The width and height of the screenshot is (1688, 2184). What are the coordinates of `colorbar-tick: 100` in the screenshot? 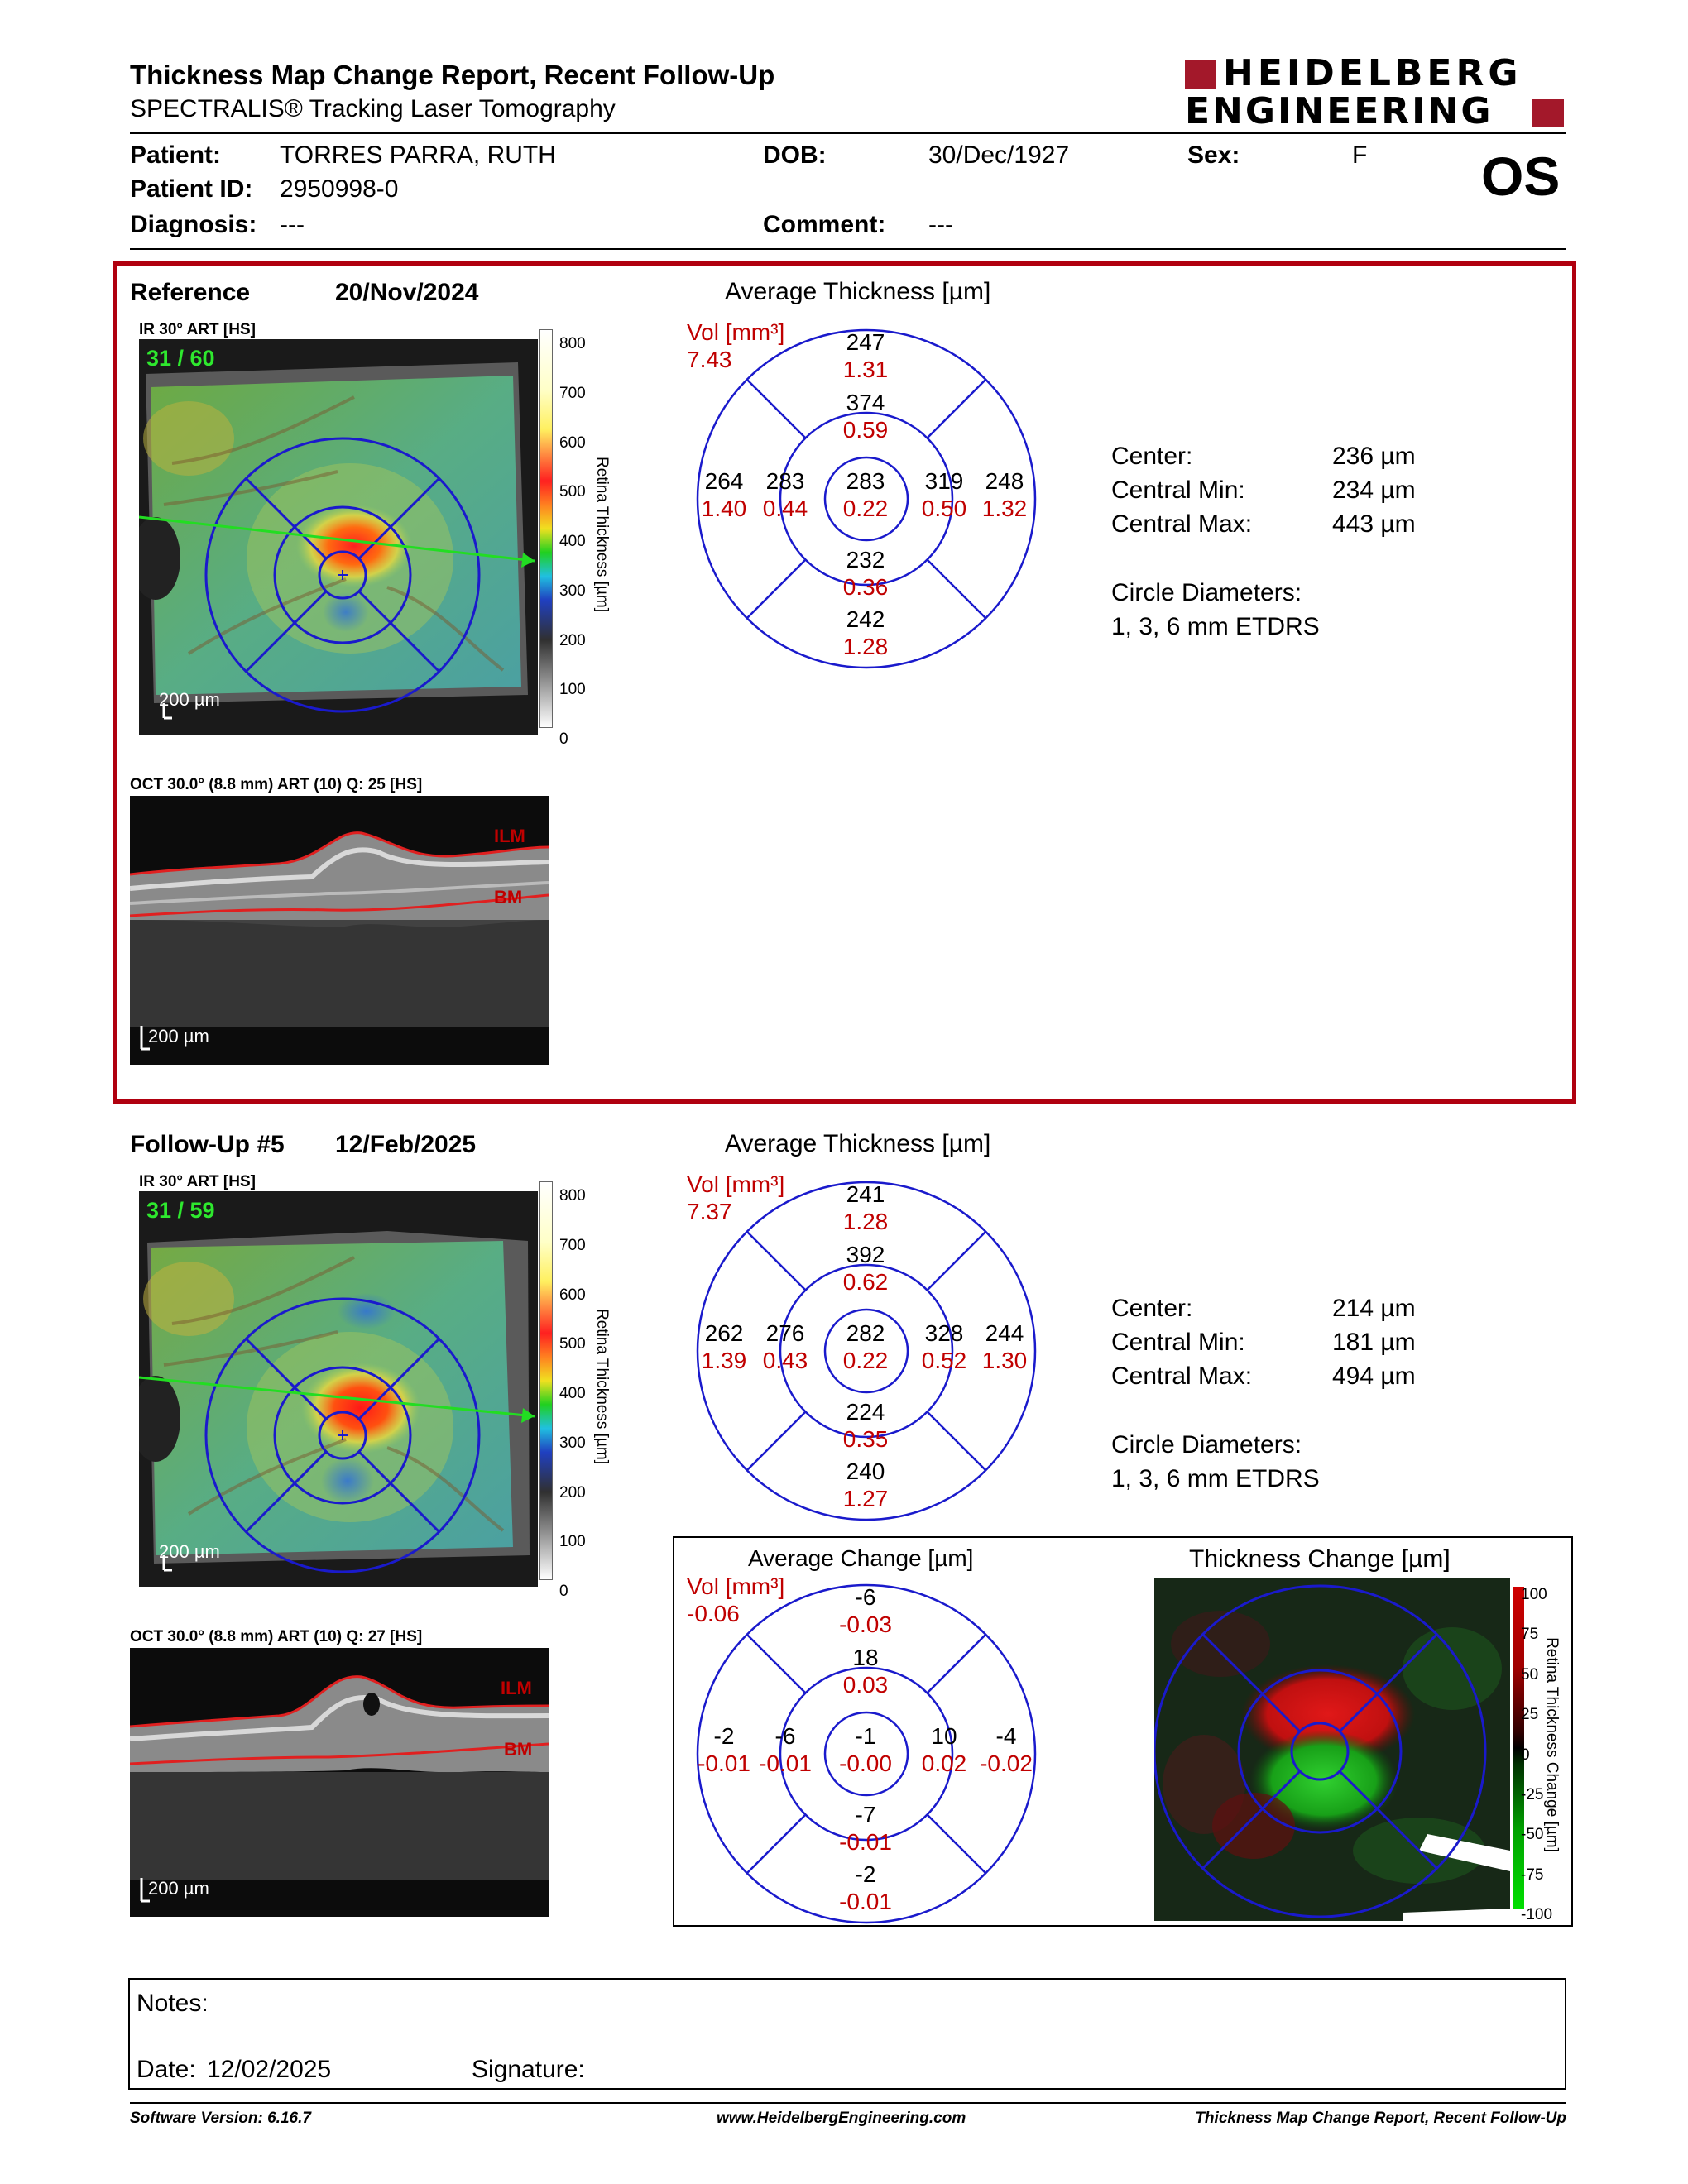 It's located at (572, 690).